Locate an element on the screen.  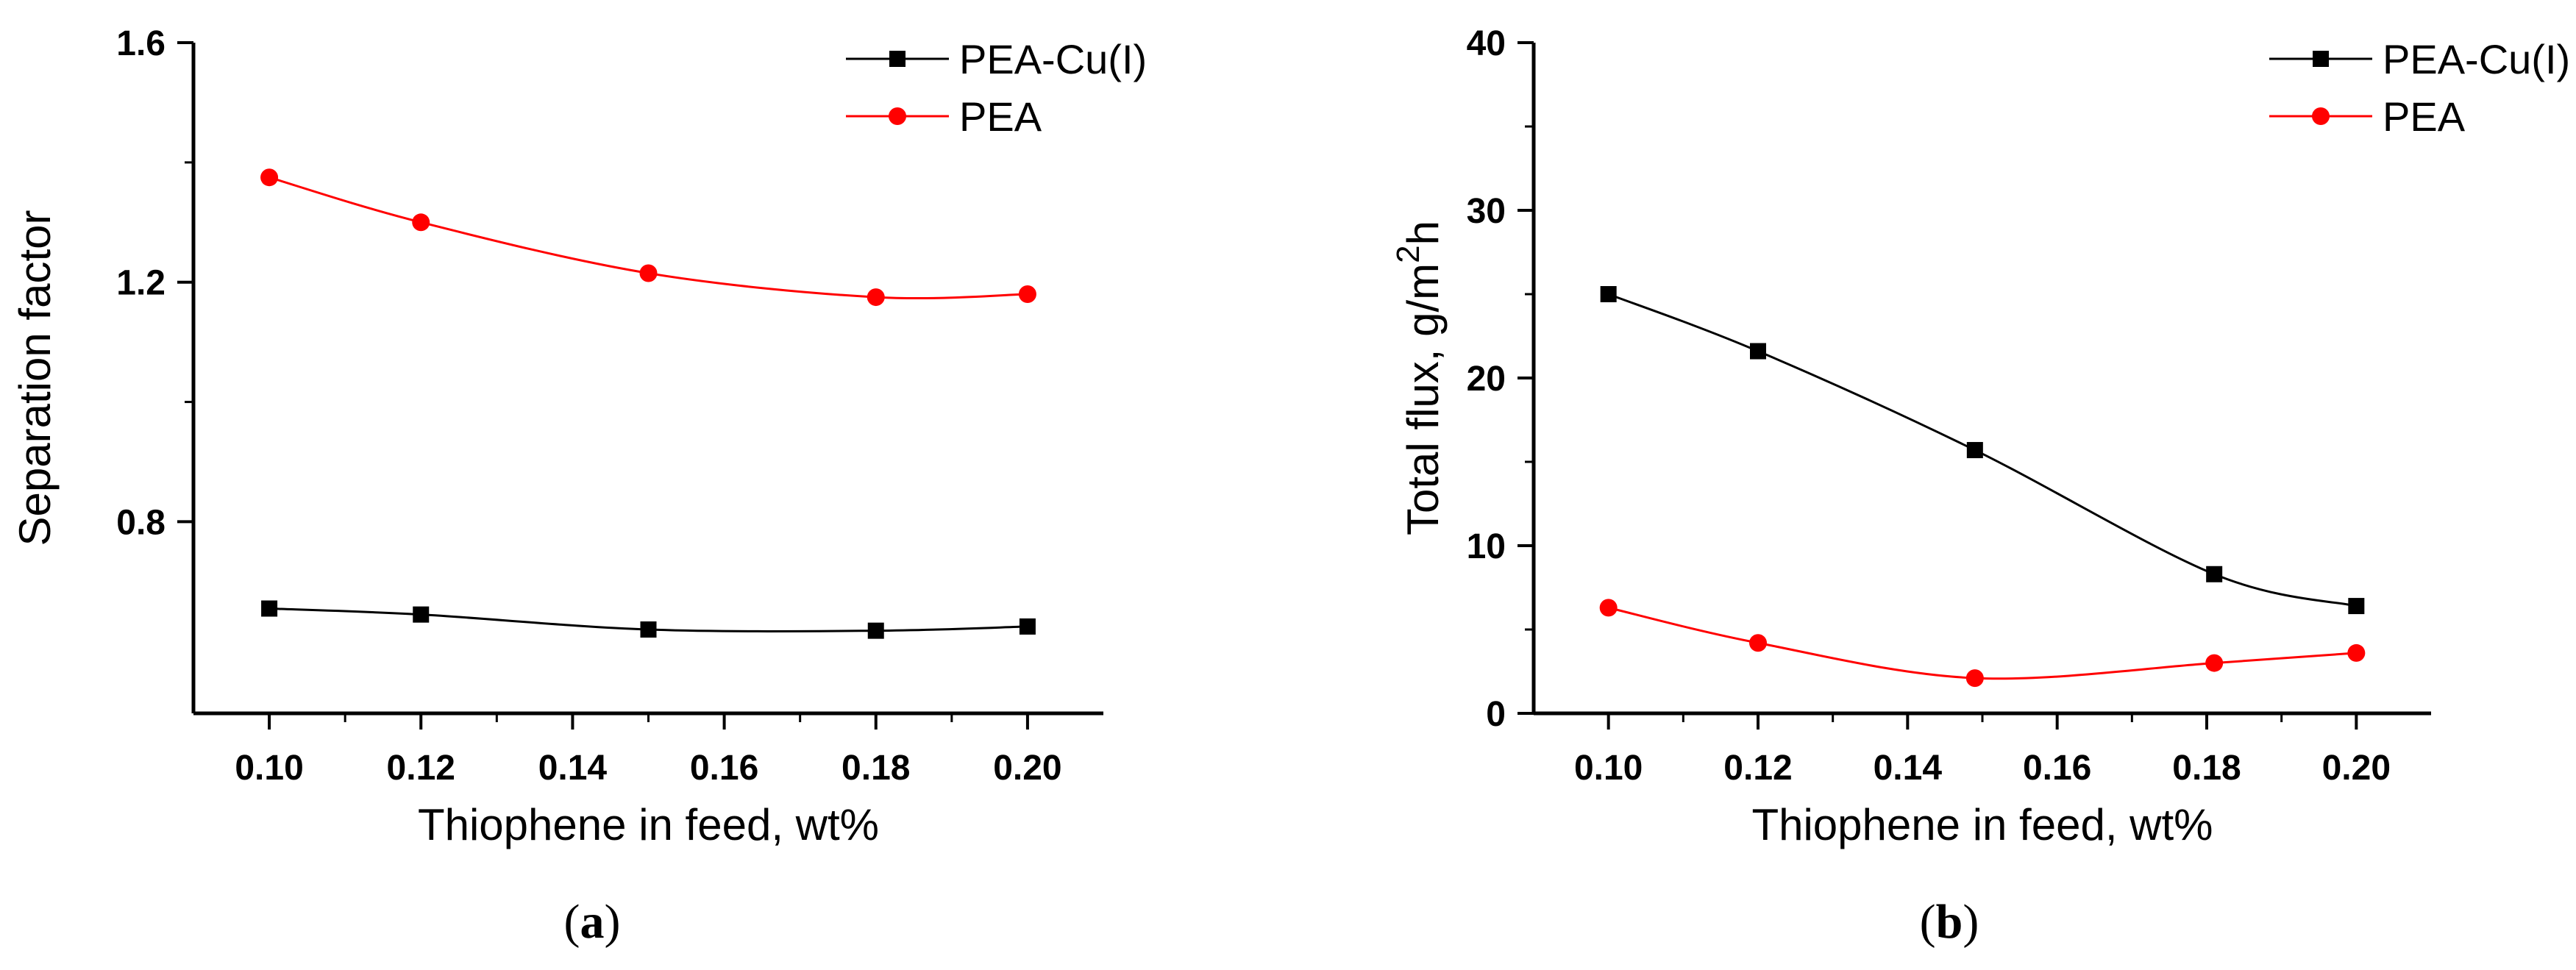
y-tick-label: 1.6 is located at coordinates (141, 43).